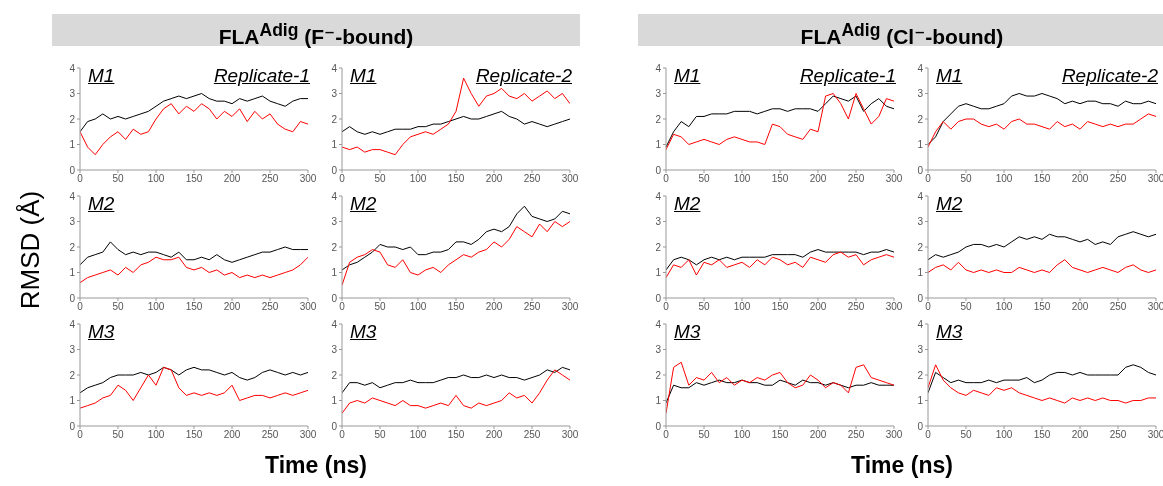 This screenshot has height=486, width=1163. Describe the element at coordinates (949, 75) in the screenshot. I see `annotation: M1` at that location.